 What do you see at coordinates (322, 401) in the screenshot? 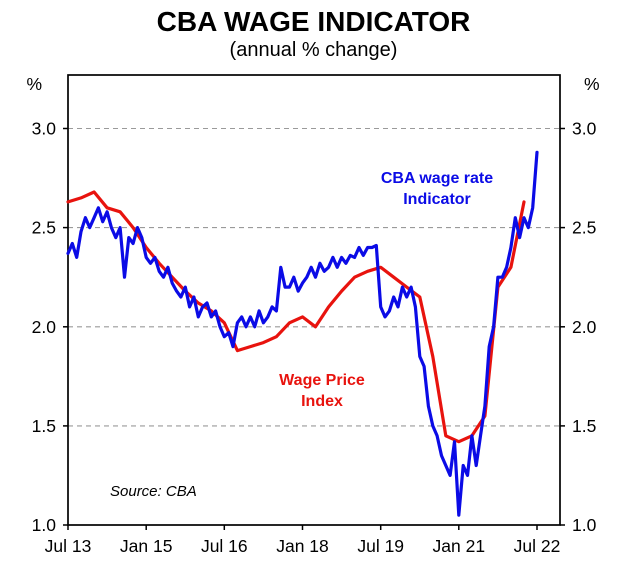
I see `svg-text: Index` at bounding box center [322, 401].